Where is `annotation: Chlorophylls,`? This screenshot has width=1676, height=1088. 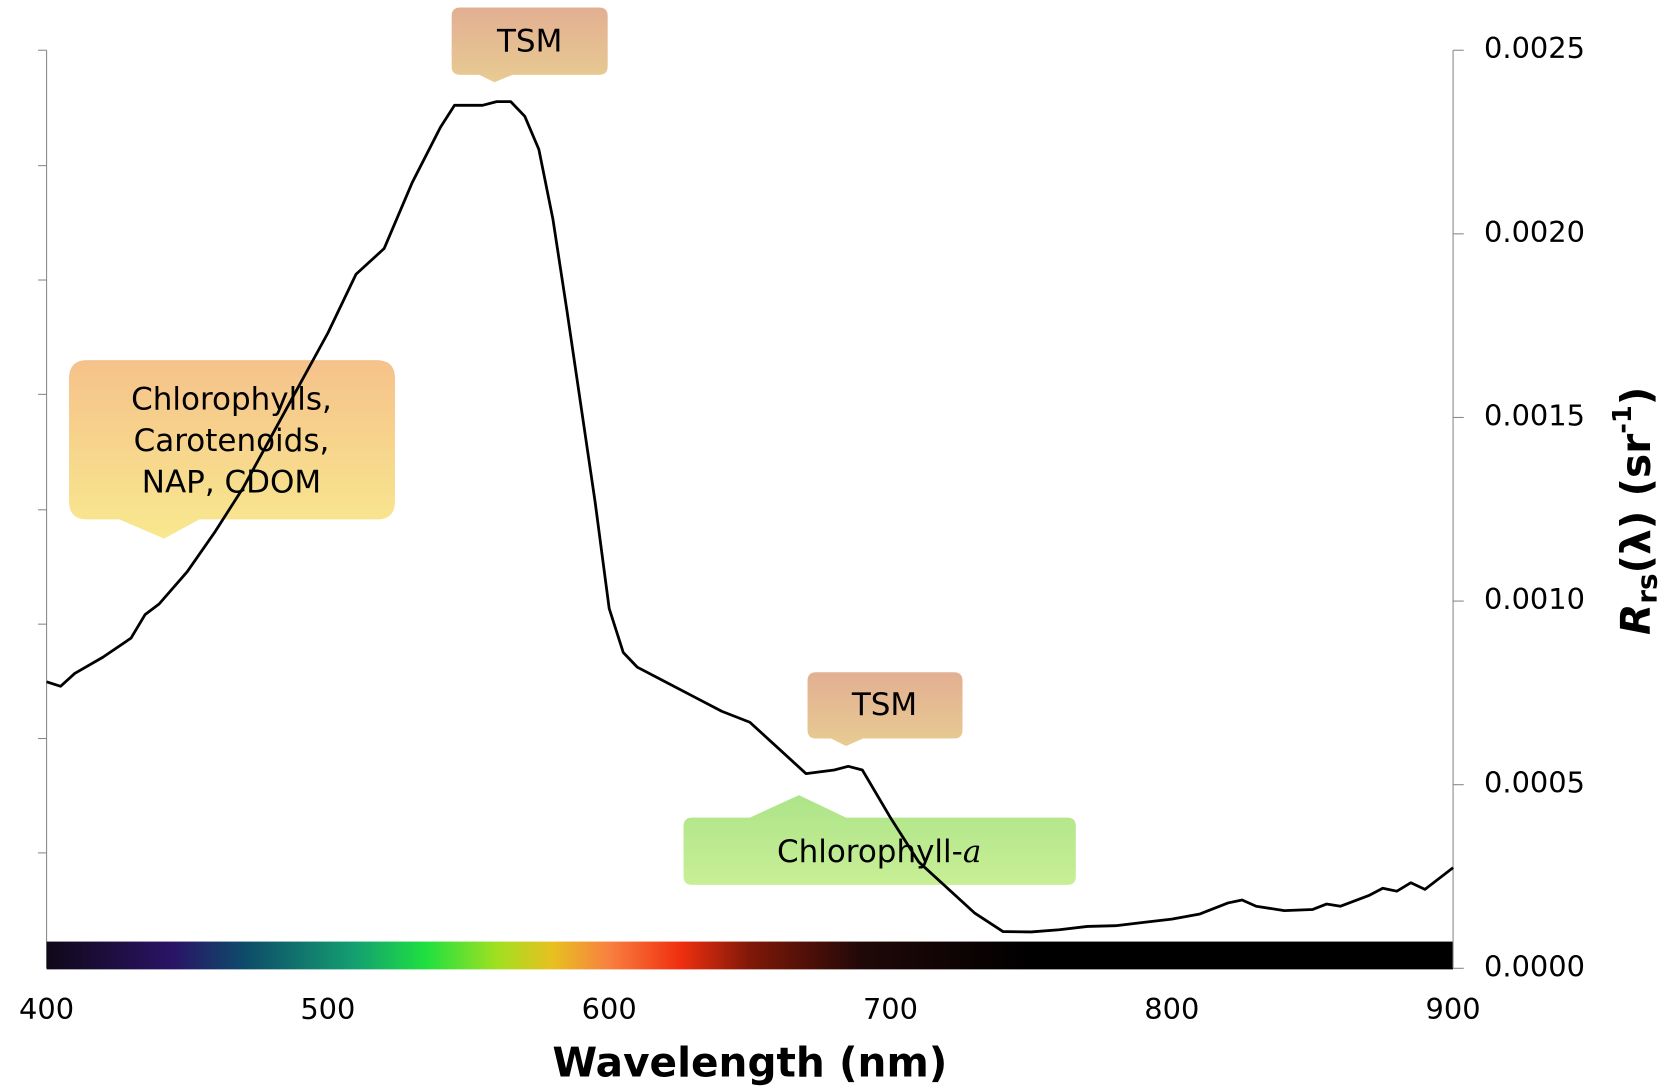 annotation: Chlorophylls, is located at coordinates (231, 399).